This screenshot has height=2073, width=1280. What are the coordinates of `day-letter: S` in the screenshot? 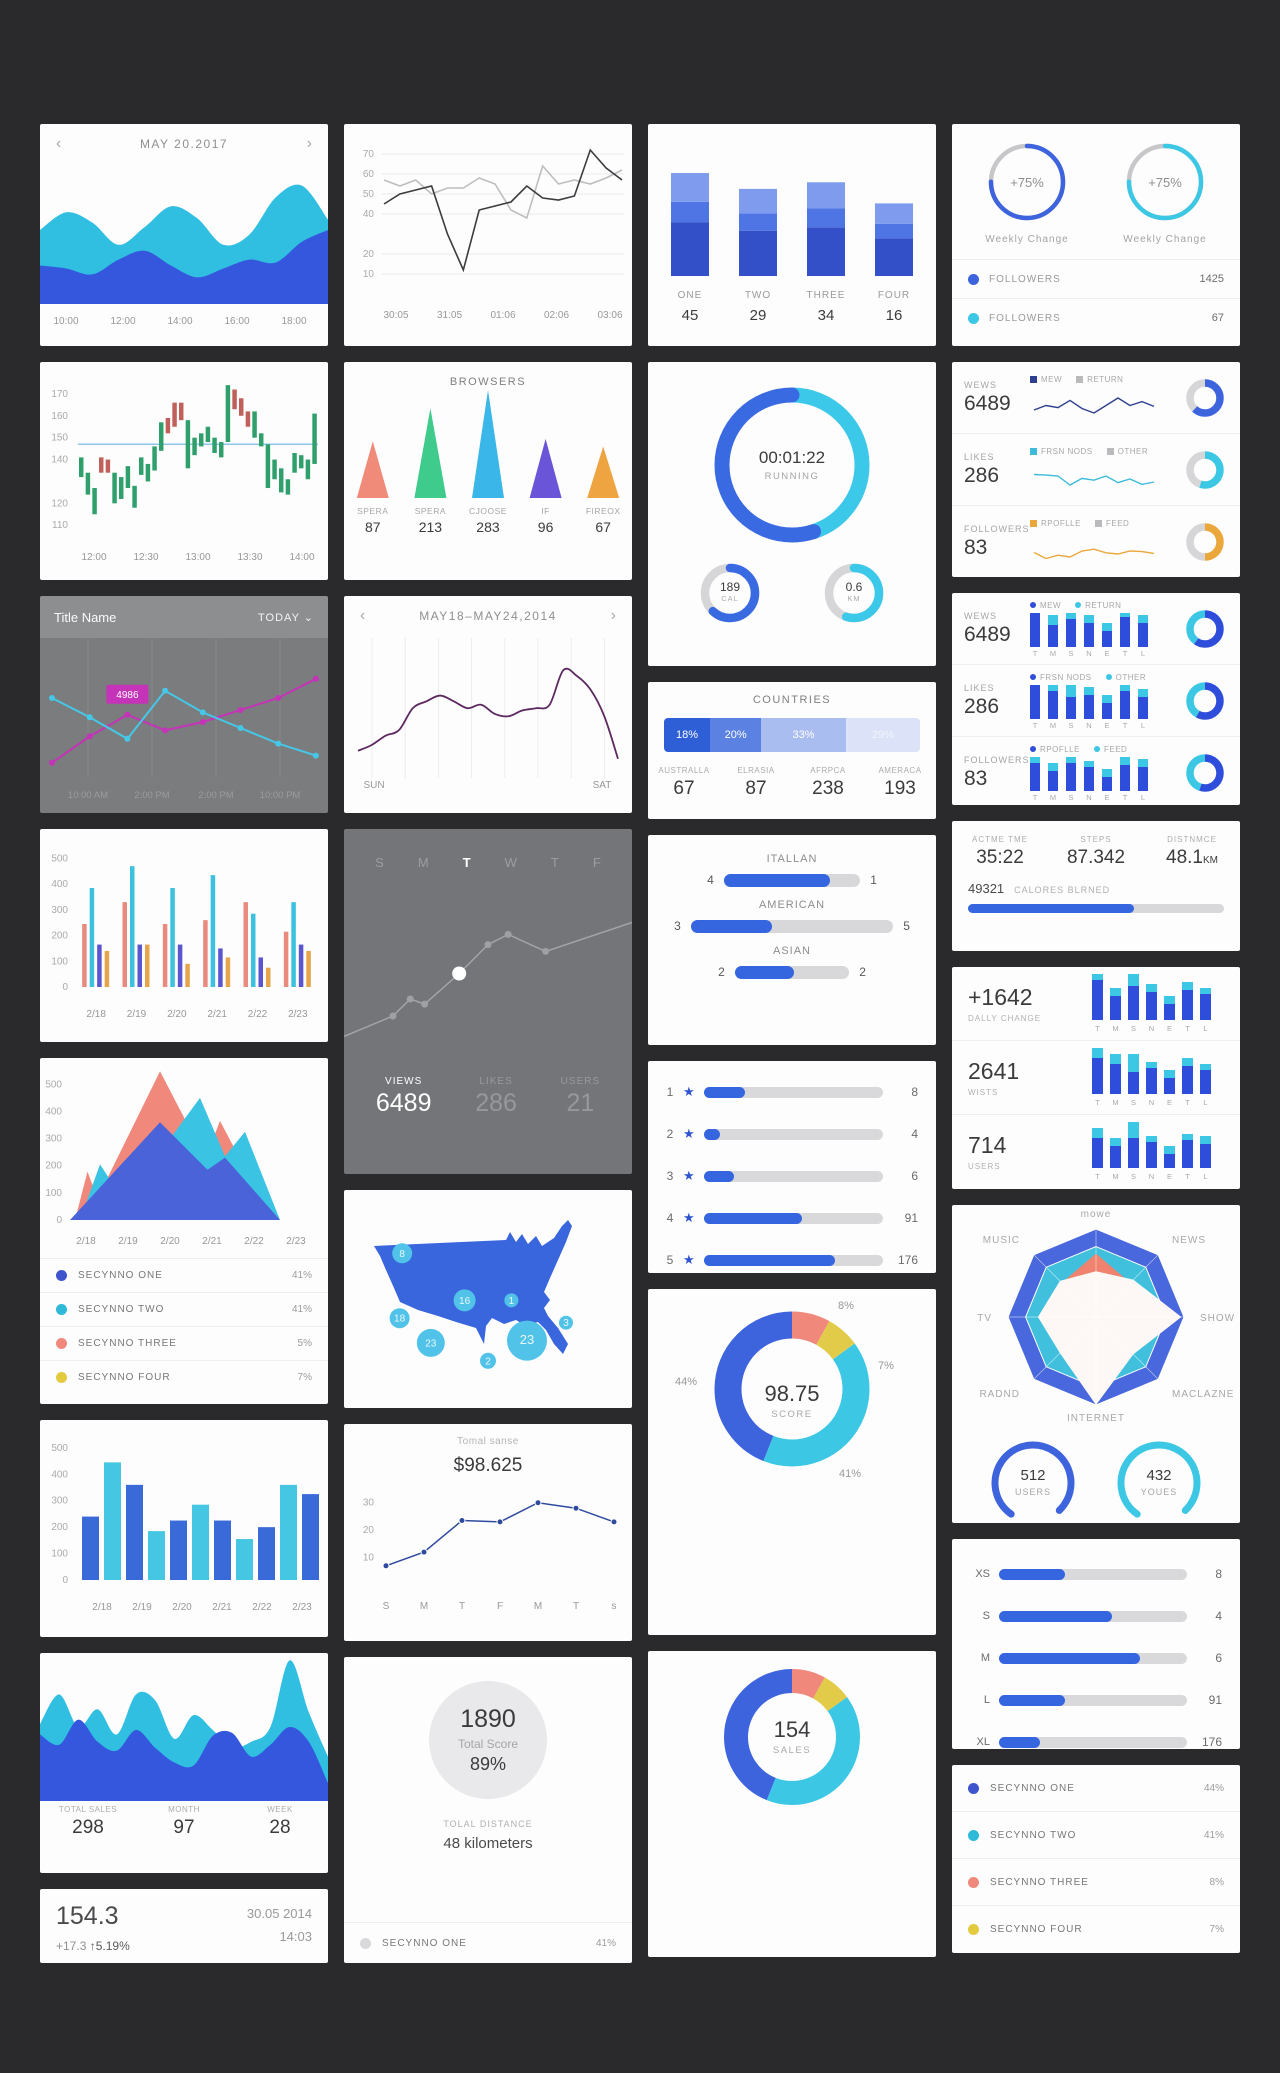 It's located at (379, 862).